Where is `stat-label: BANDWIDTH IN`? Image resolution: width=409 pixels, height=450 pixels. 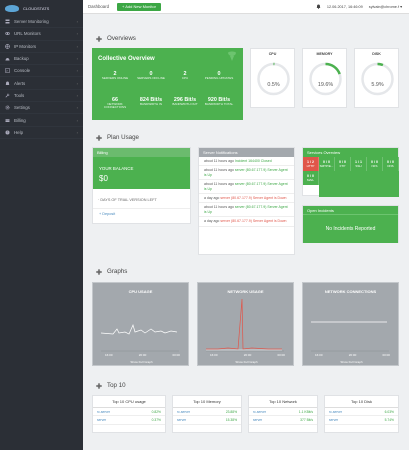 stat-label: BANDWIDTH IN is located at coordinates (151, 104).